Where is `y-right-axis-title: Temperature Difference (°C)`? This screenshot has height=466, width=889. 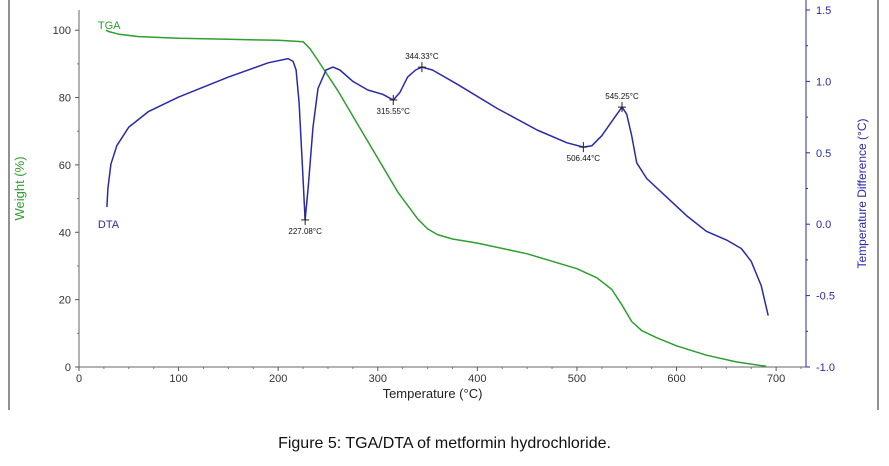 y-right-axis-title: Temperature Difference (°C) is located at coordinates (862, 194).